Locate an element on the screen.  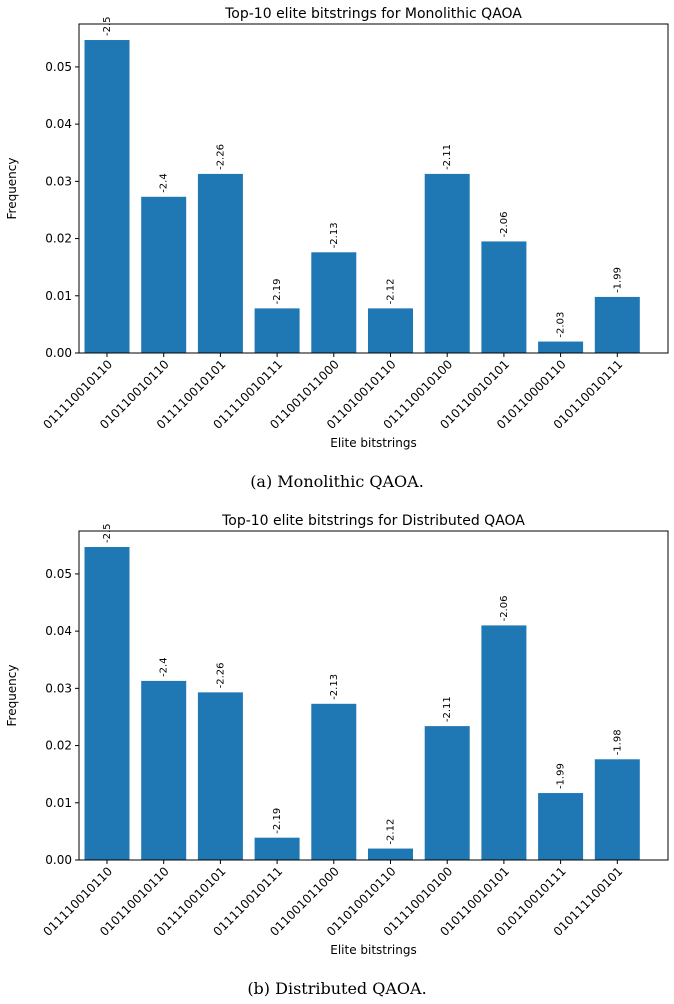
caption: (b) Distributed QAOA. is located at coordinates (336, 988).